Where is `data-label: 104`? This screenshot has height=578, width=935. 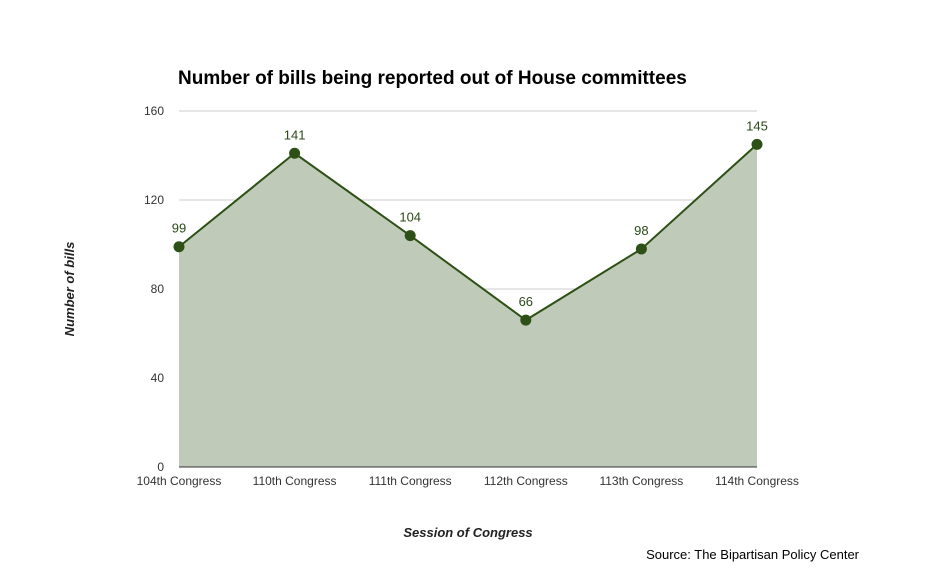
data-label: 104 is located at coordinates (410, 217).